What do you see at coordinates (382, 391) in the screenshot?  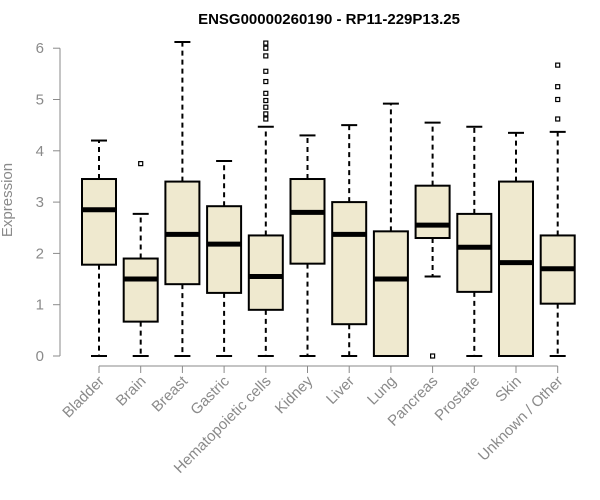 I see `x-tick-label: Lung` at bounding box center [382, 391].